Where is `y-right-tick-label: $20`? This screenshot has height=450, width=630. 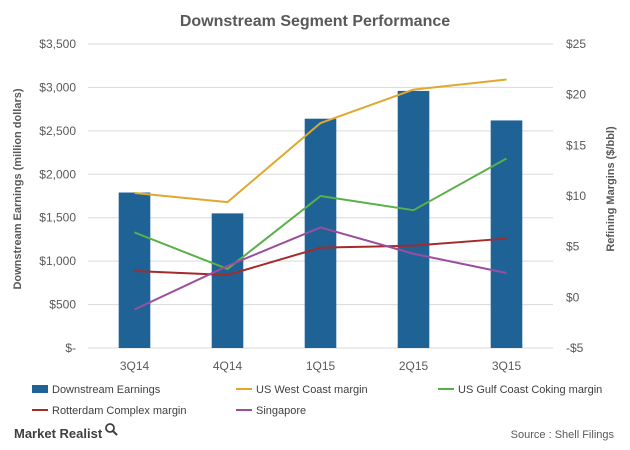
y-right-tick-label: $20 is located at coordinates (576, 95).